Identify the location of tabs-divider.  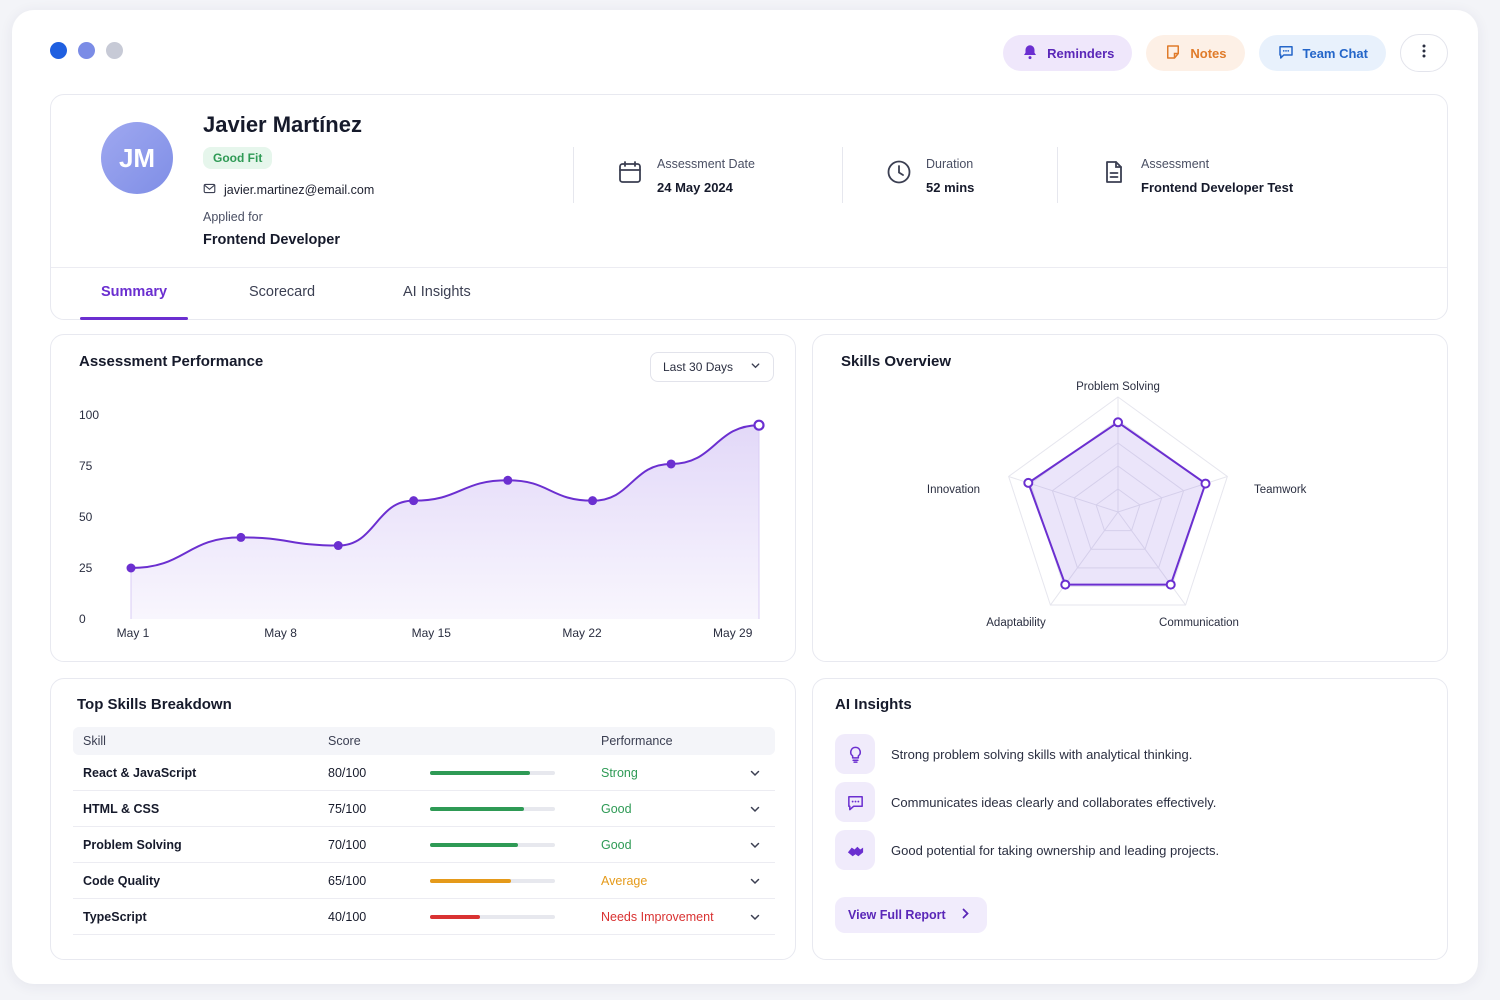
(749, 267).